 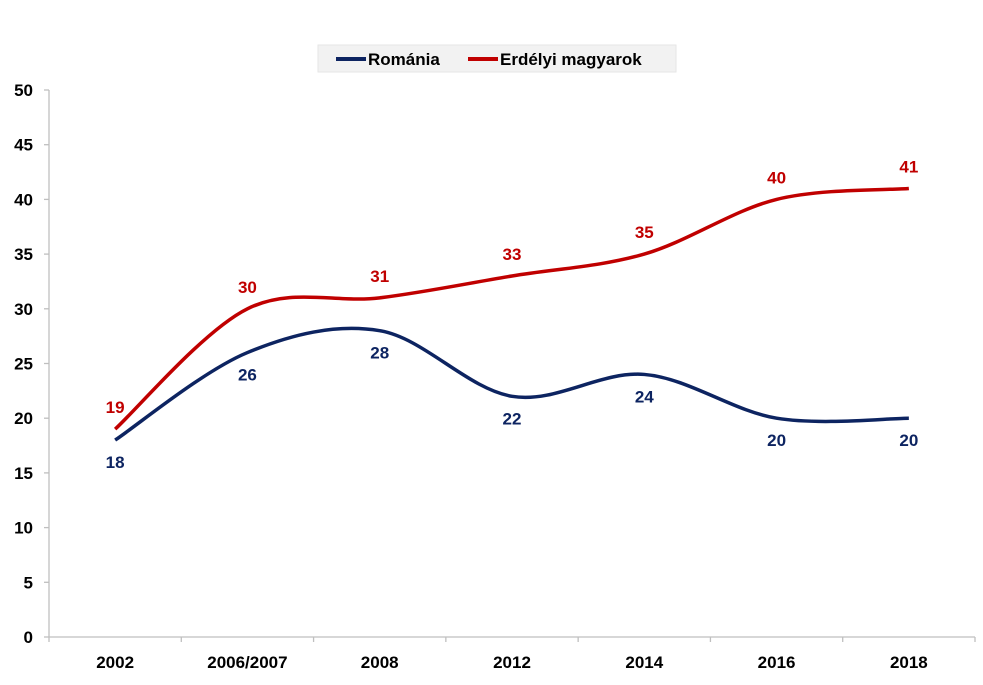 I want to click on y-tick-label: 5, so click(x=28, y=582).